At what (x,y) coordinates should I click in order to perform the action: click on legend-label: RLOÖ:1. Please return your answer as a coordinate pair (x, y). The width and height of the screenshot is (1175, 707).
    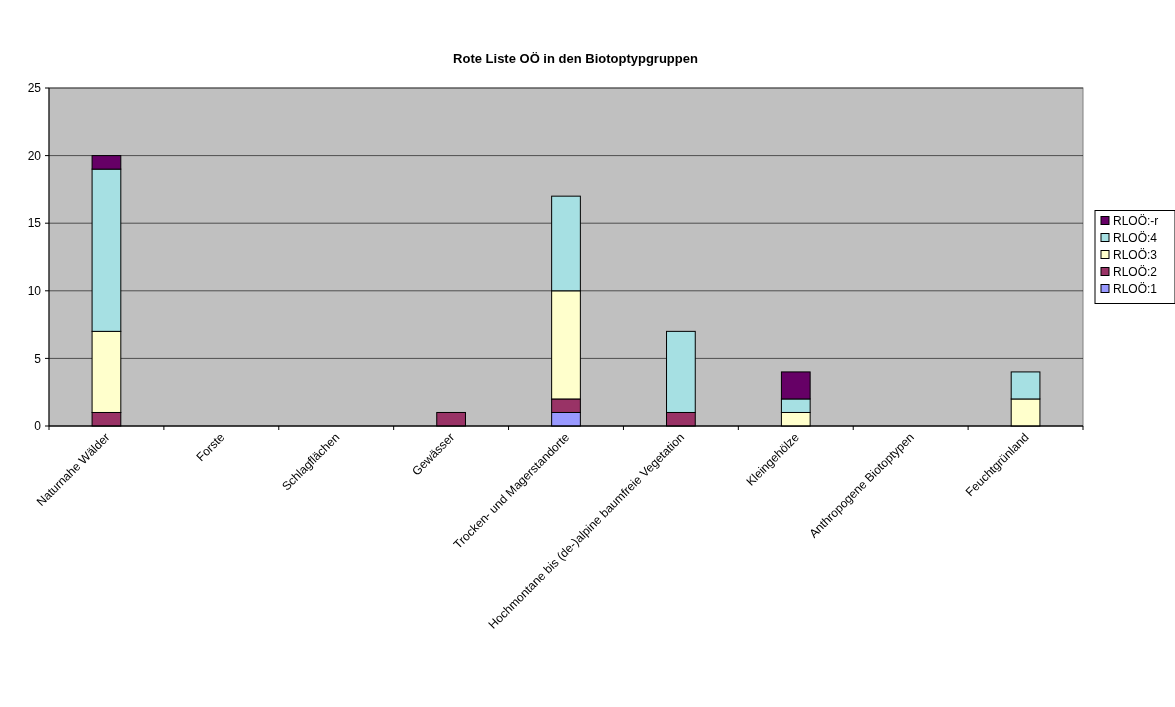
    Looking at the image, I should click on (1135, 288).